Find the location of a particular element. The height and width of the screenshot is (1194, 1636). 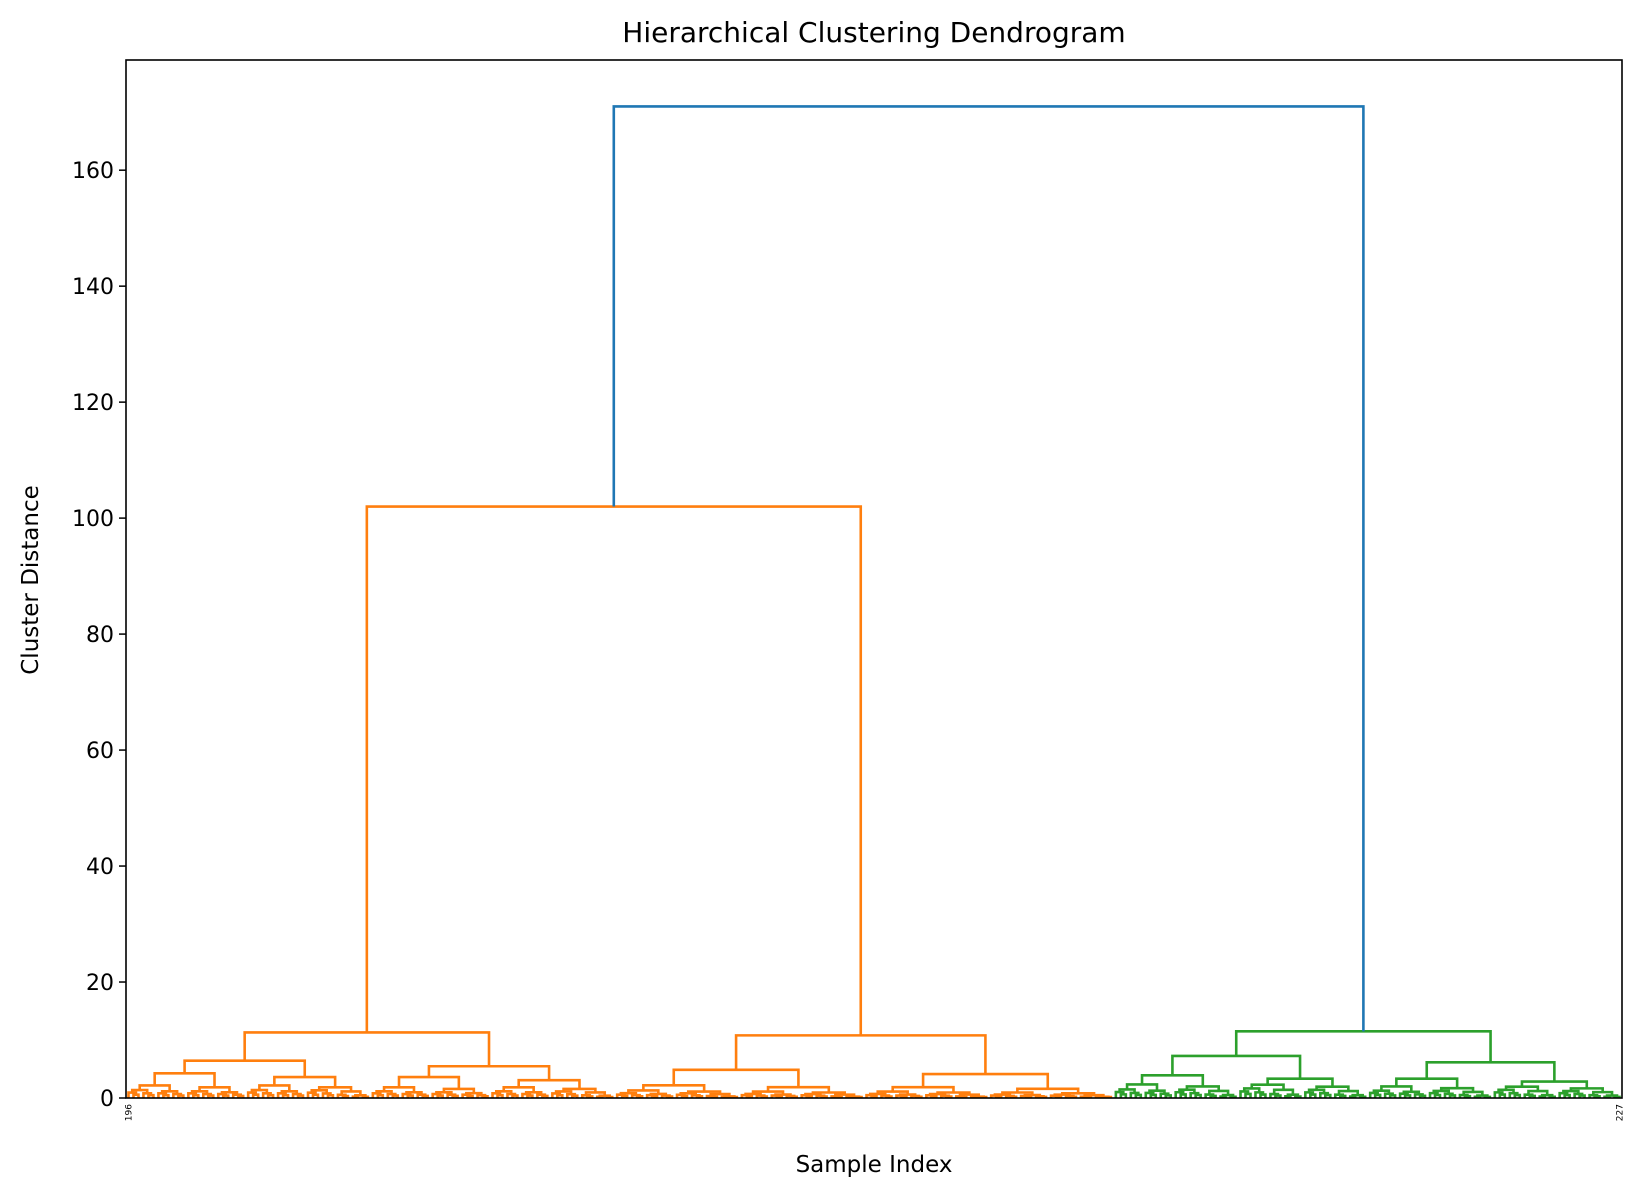

y-axis-label: Cluster Distance is located at coordinates (31, 580).